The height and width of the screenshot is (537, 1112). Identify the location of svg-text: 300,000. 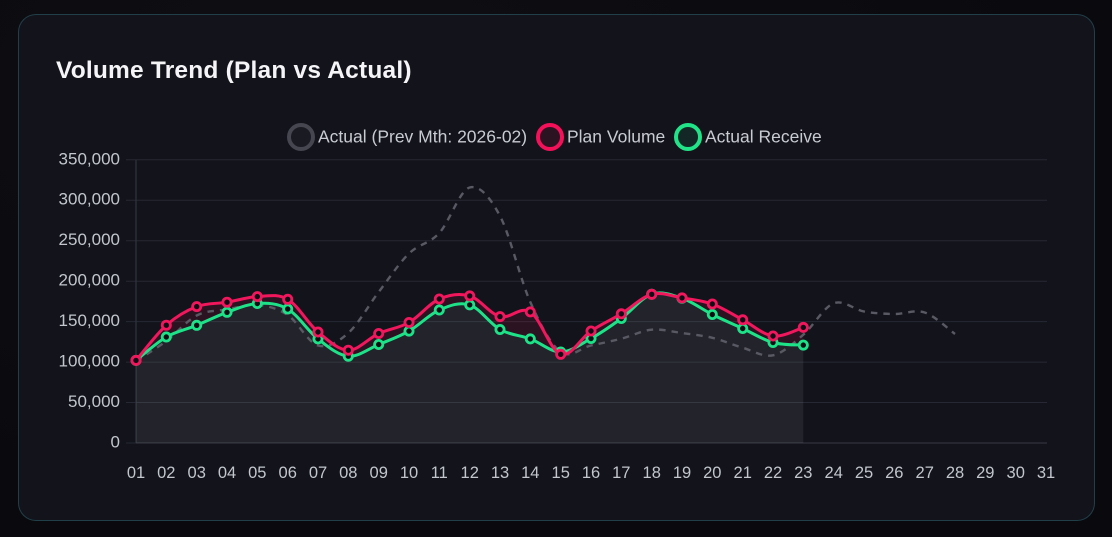
(89, 199).